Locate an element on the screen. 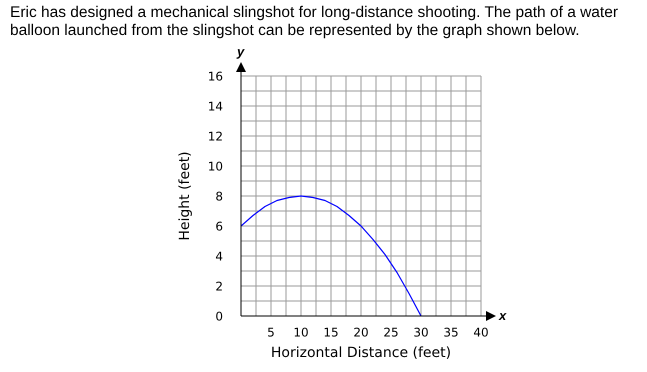 This screenshot has width=647, height=372. chart-title: Eric has designed a mechanical slingshot for long-distance shooting. The path of a water balloon launched from the slingshot can be represented by the graph shown below. is located at coordinates (315, 22).